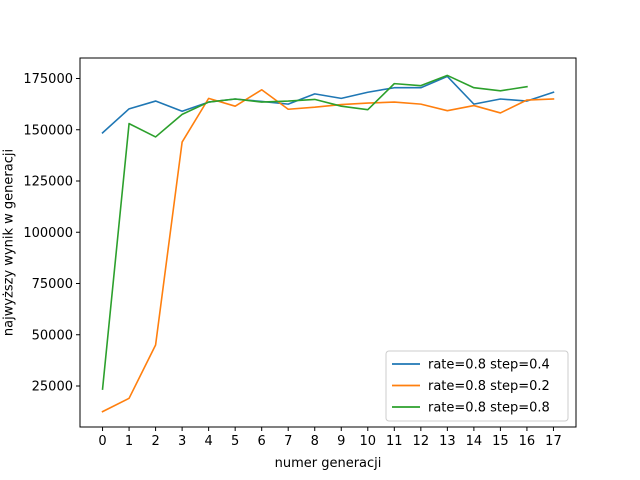 The height and width of the screenshot is (480, 640). I want to click on x-axis-title: numer generacji, so click(328, 463).